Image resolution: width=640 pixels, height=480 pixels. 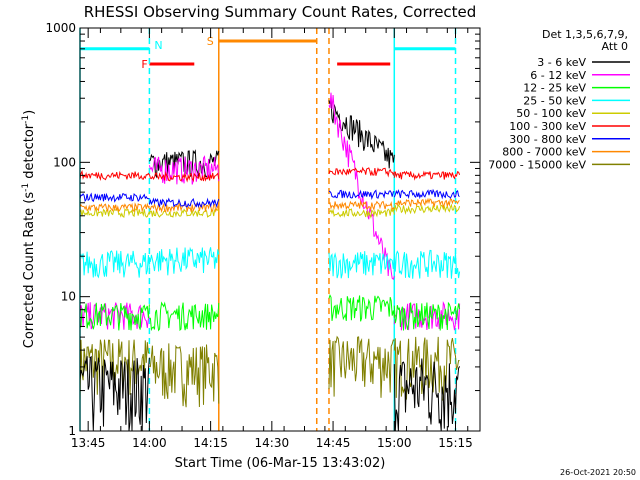 I want to click on legend-label: 300 - 800 keV, so click(x=547, y=139).